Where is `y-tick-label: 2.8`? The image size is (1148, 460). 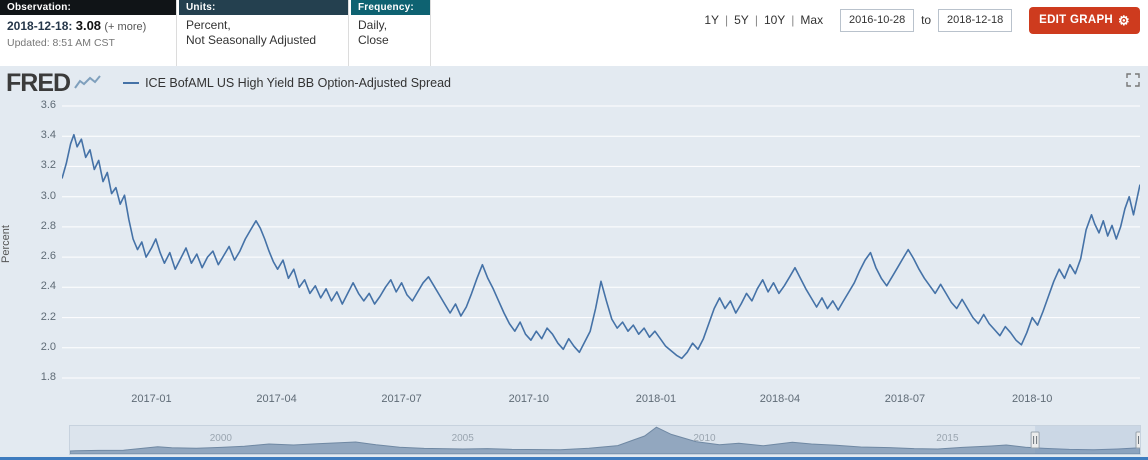
y-tick-label: 2.8 is located at coordinates (48, 225).